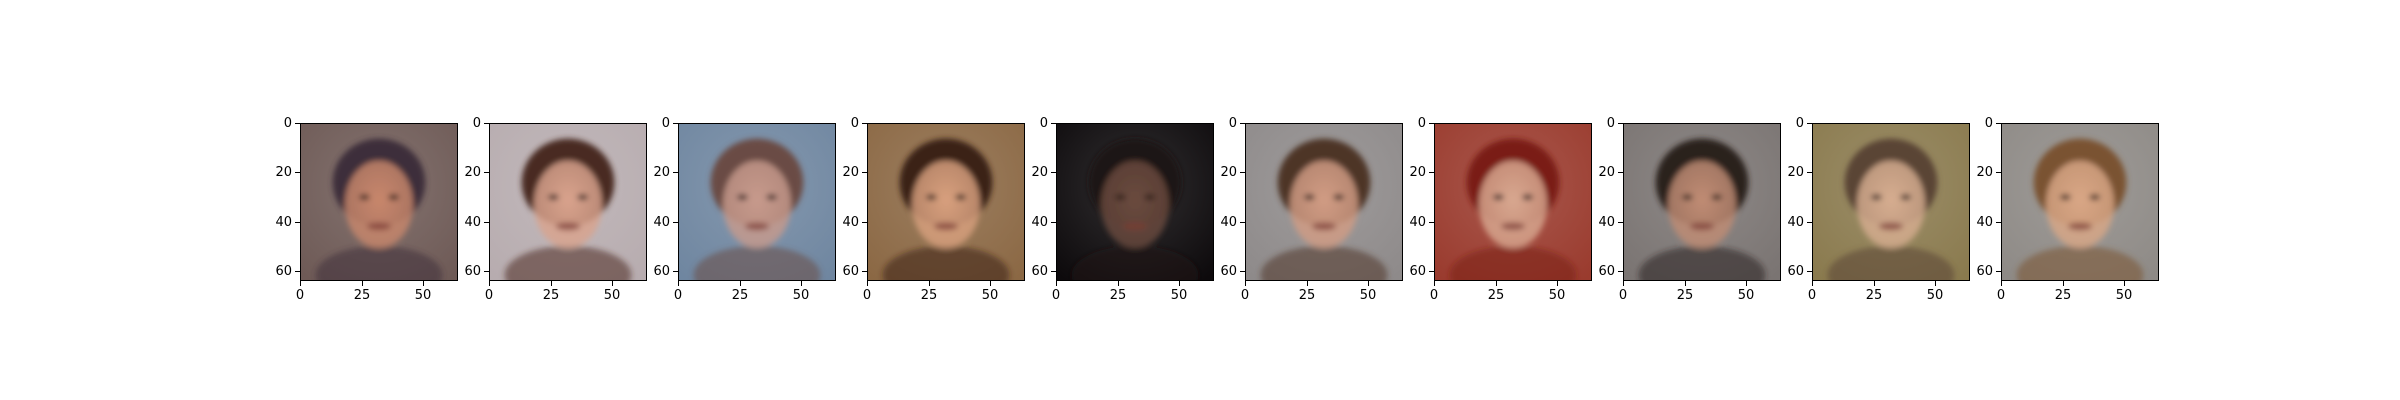  What do you see at coordinates (757, 202) in the screenshot?
I see `generated-face-noisy-woman-colorful-background` at bounding box center [757, 202].